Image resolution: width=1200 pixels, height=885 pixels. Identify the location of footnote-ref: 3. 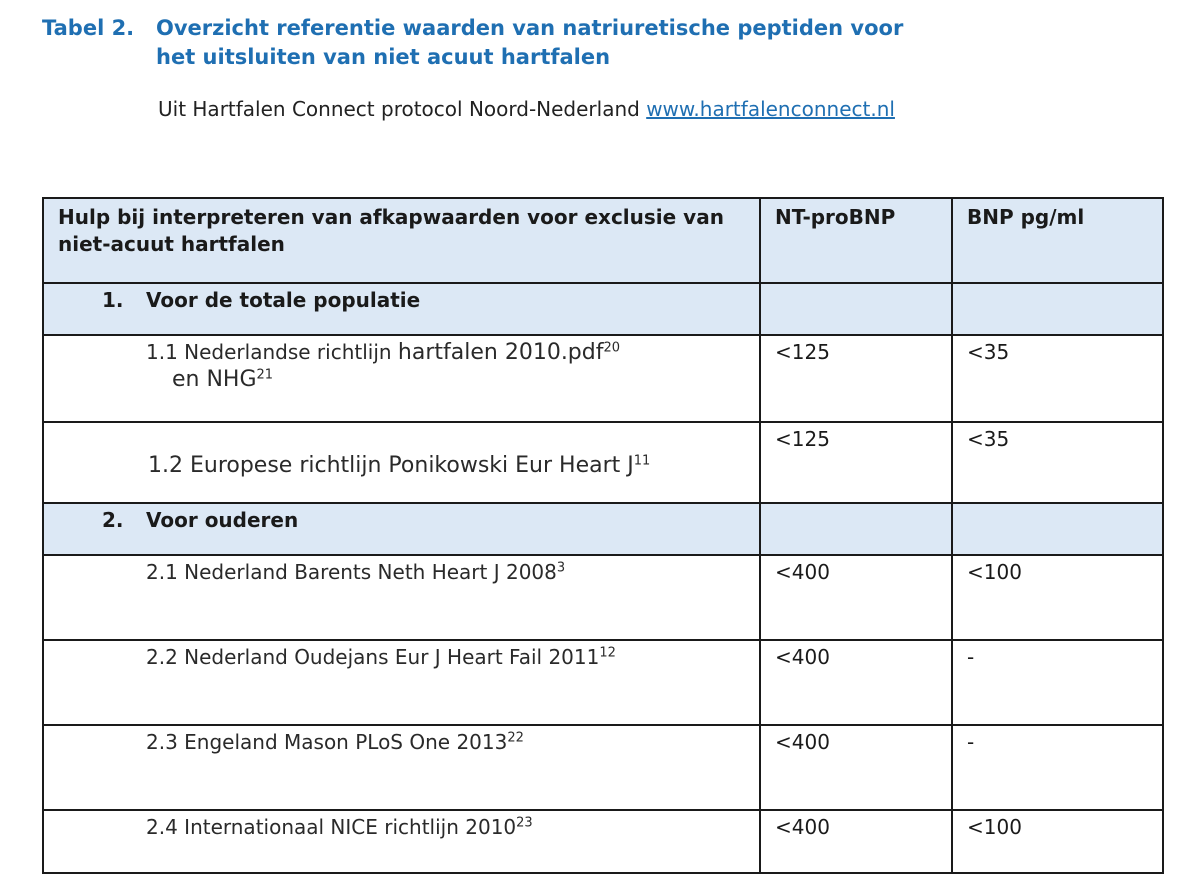
(561, 568).